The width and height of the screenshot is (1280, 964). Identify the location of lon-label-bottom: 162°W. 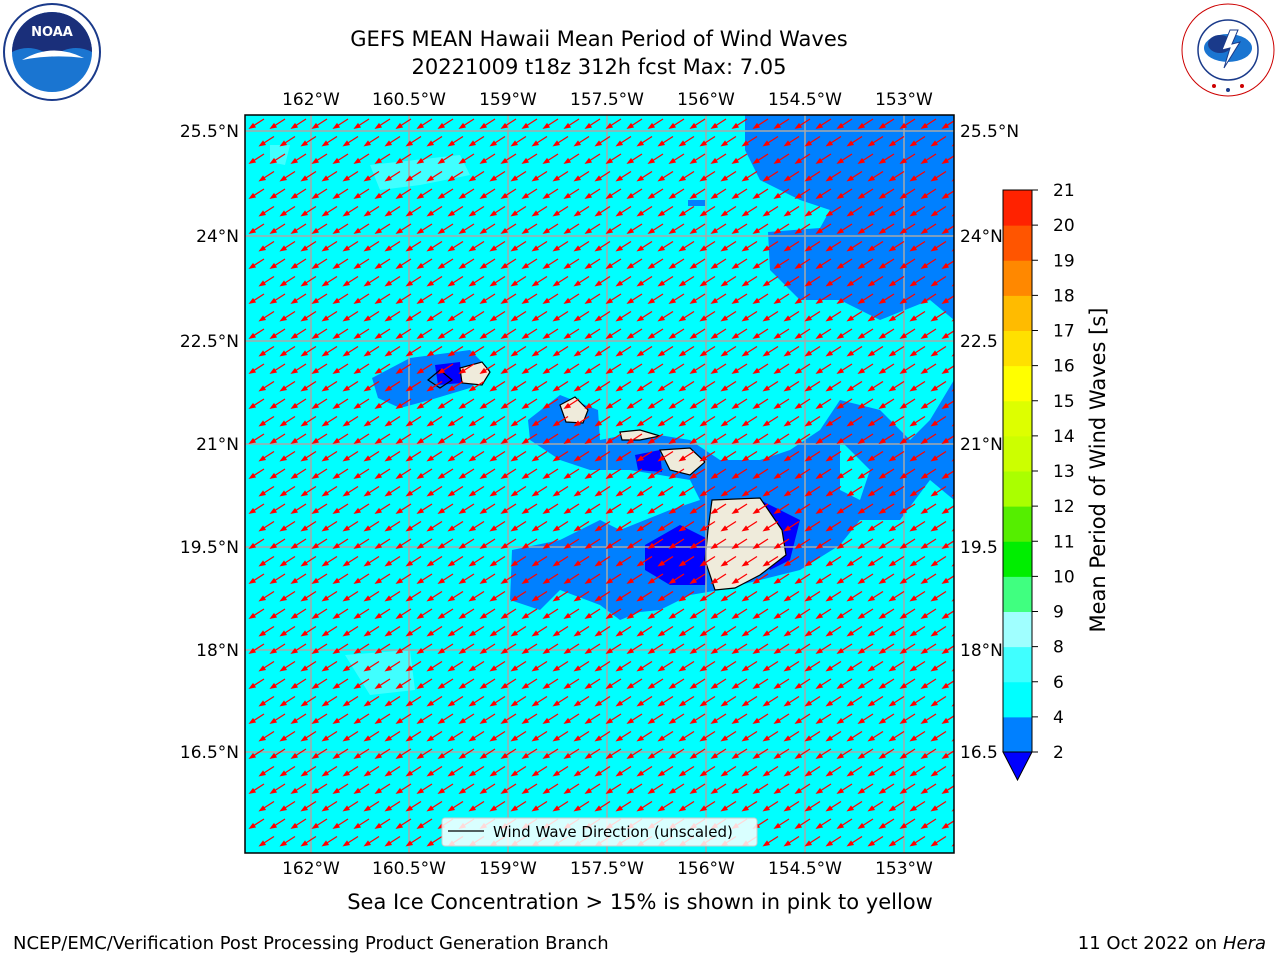
(311, 869).